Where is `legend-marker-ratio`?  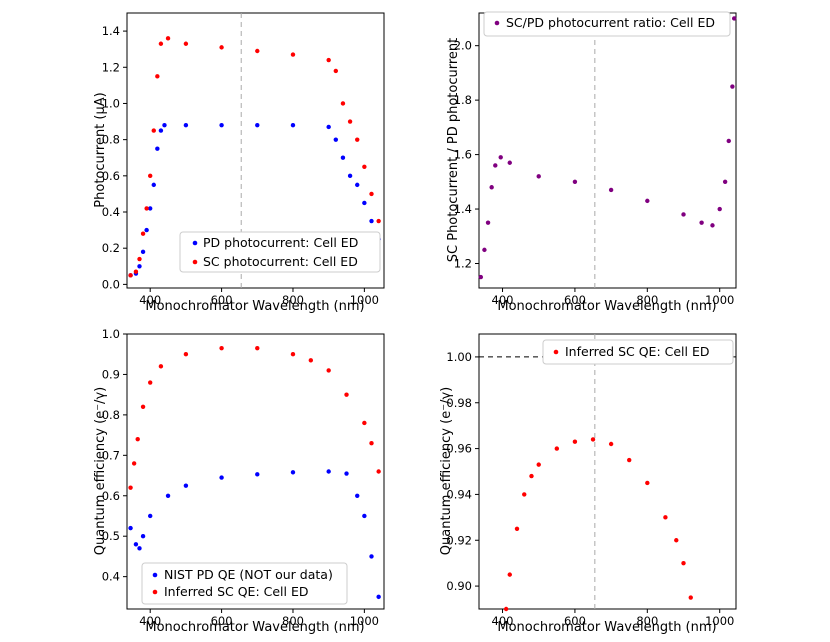 legend-marker-ratio is located at coordinates (497, 23).